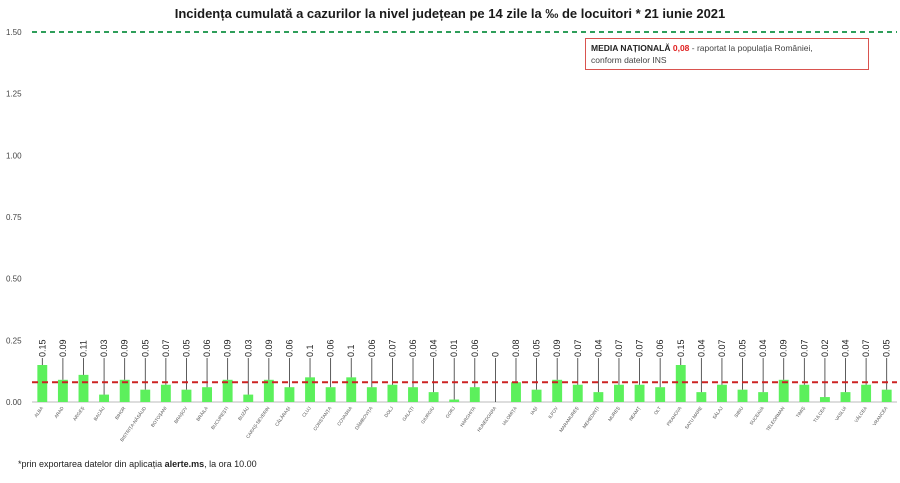  I want to click on data-label: 0.08, so click(516, 348).